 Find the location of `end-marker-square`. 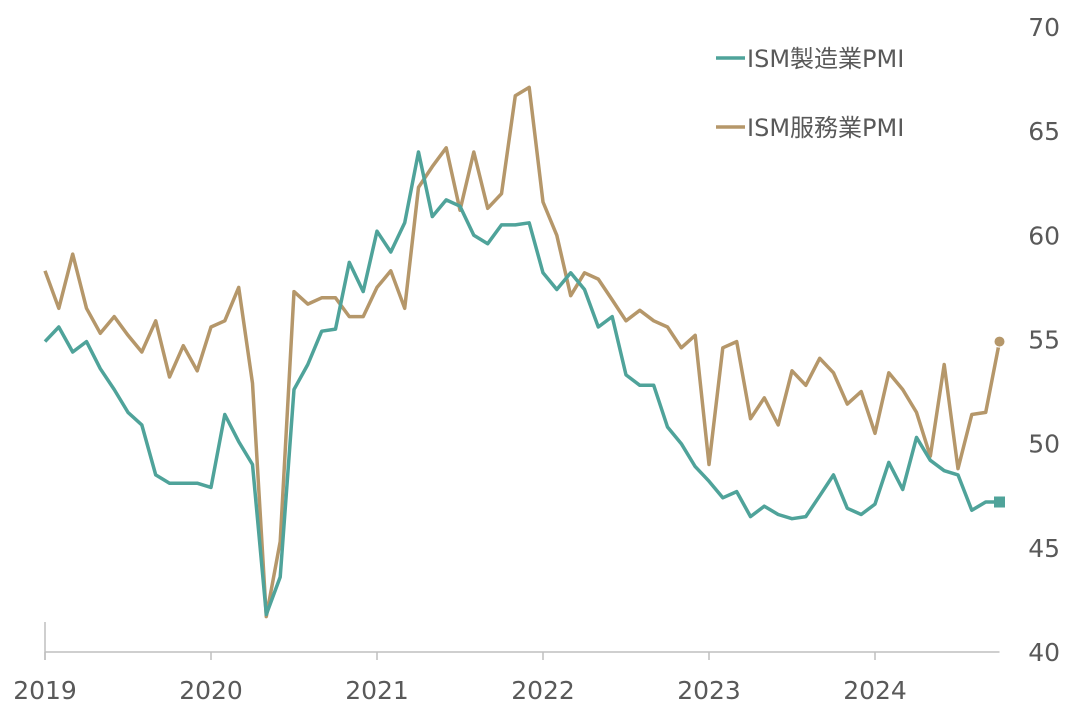

end-marker-square is located at coordinates (999, 502).